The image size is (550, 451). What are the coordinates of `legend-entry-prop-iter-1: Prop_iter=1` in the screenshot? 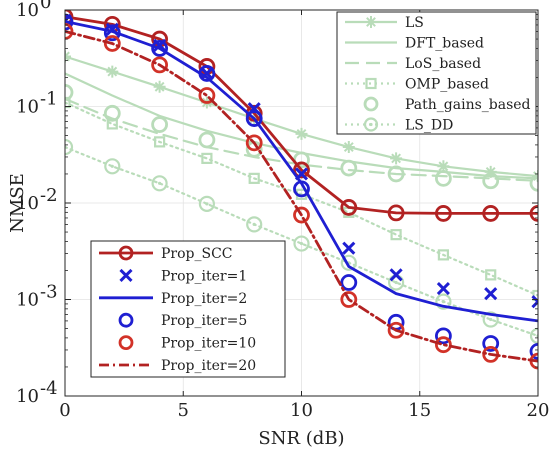 It's located at (183, 276).